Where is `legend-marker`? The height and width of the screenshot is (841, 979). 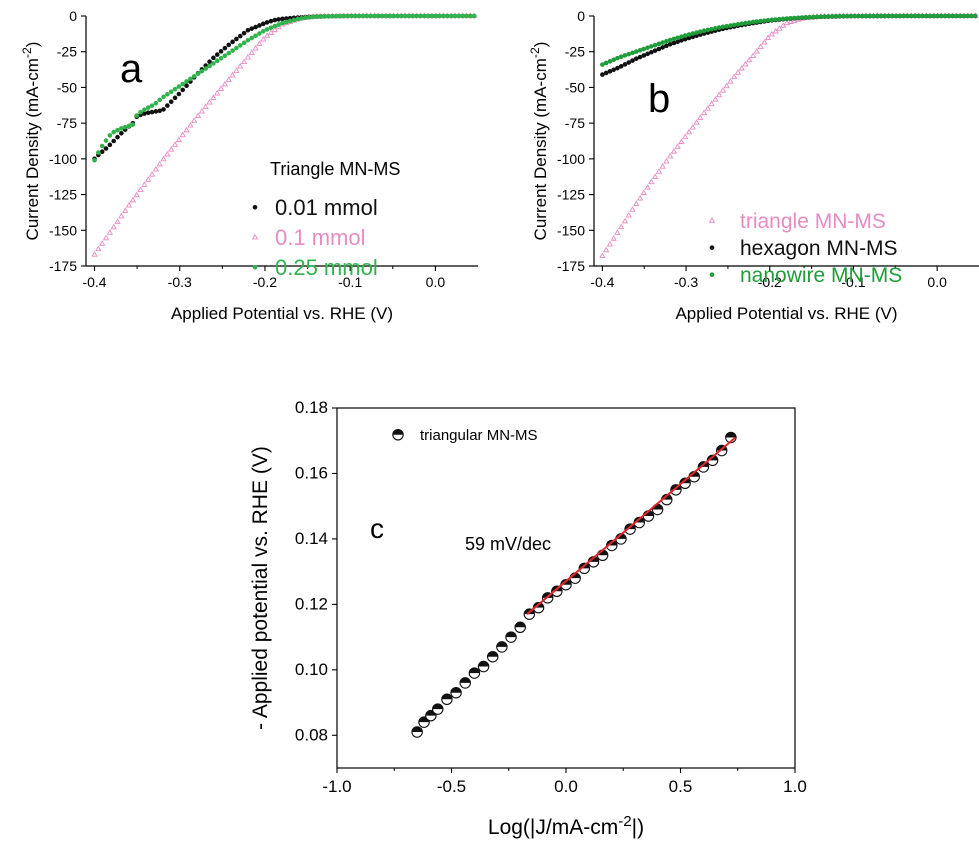 legend-marker is located at coordinates (712, 274).